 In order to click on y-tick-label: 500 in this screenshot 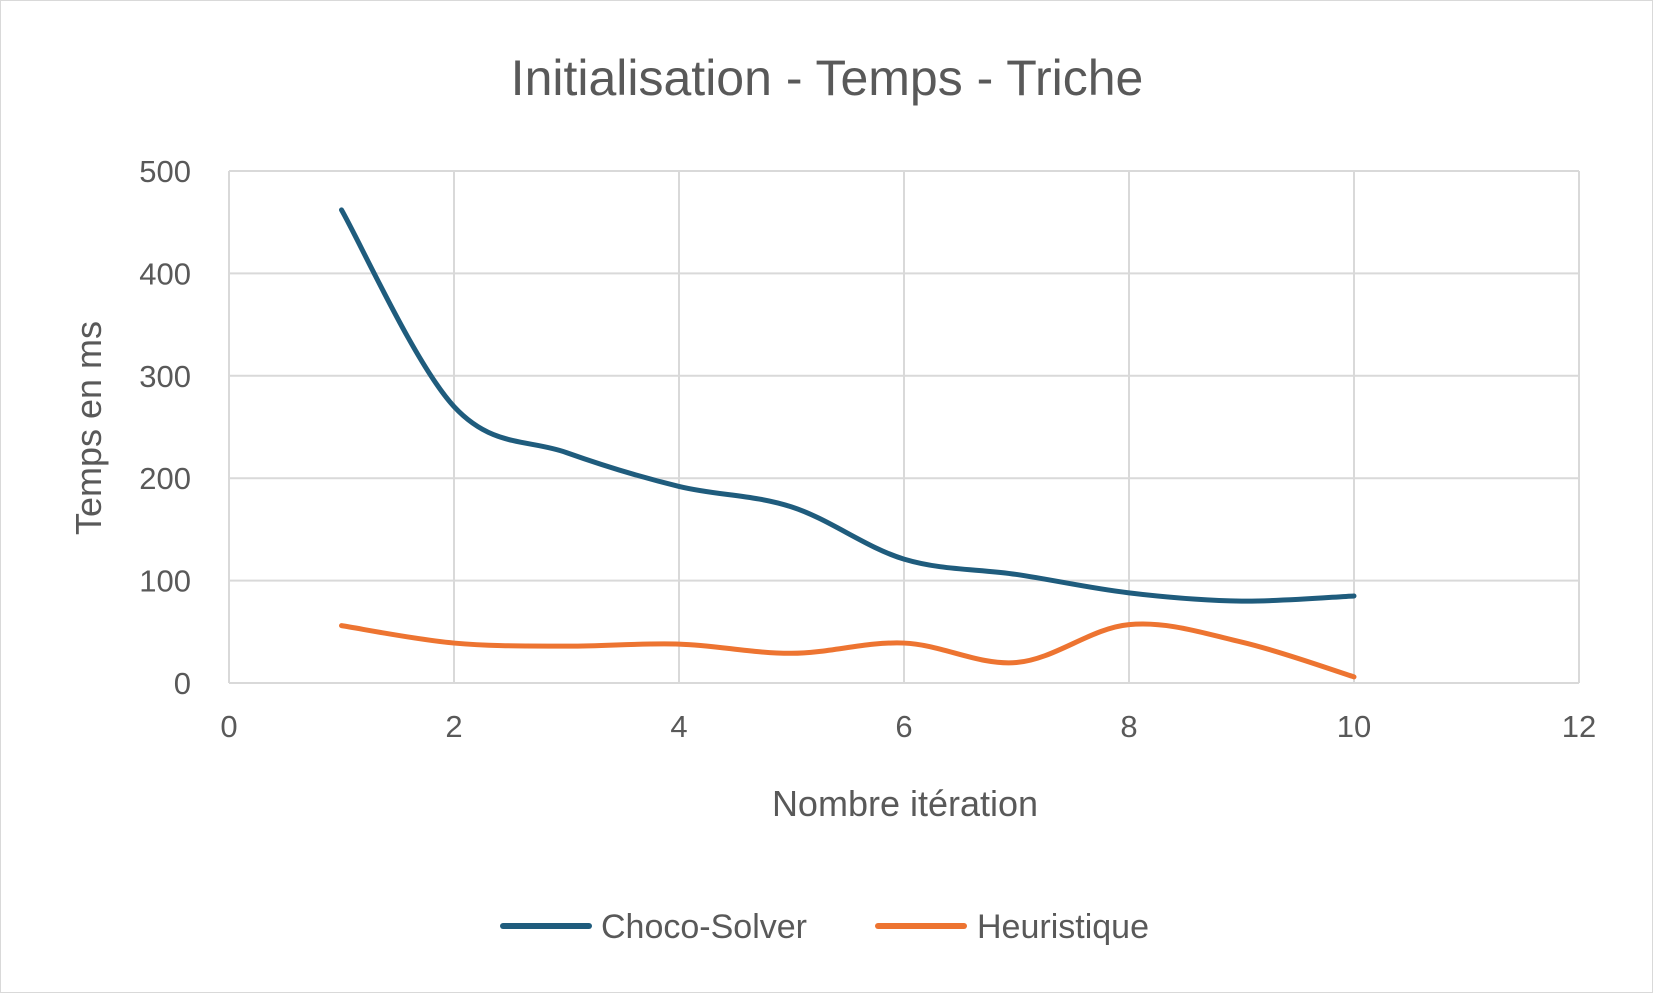, I will do `click(165, 171)`.